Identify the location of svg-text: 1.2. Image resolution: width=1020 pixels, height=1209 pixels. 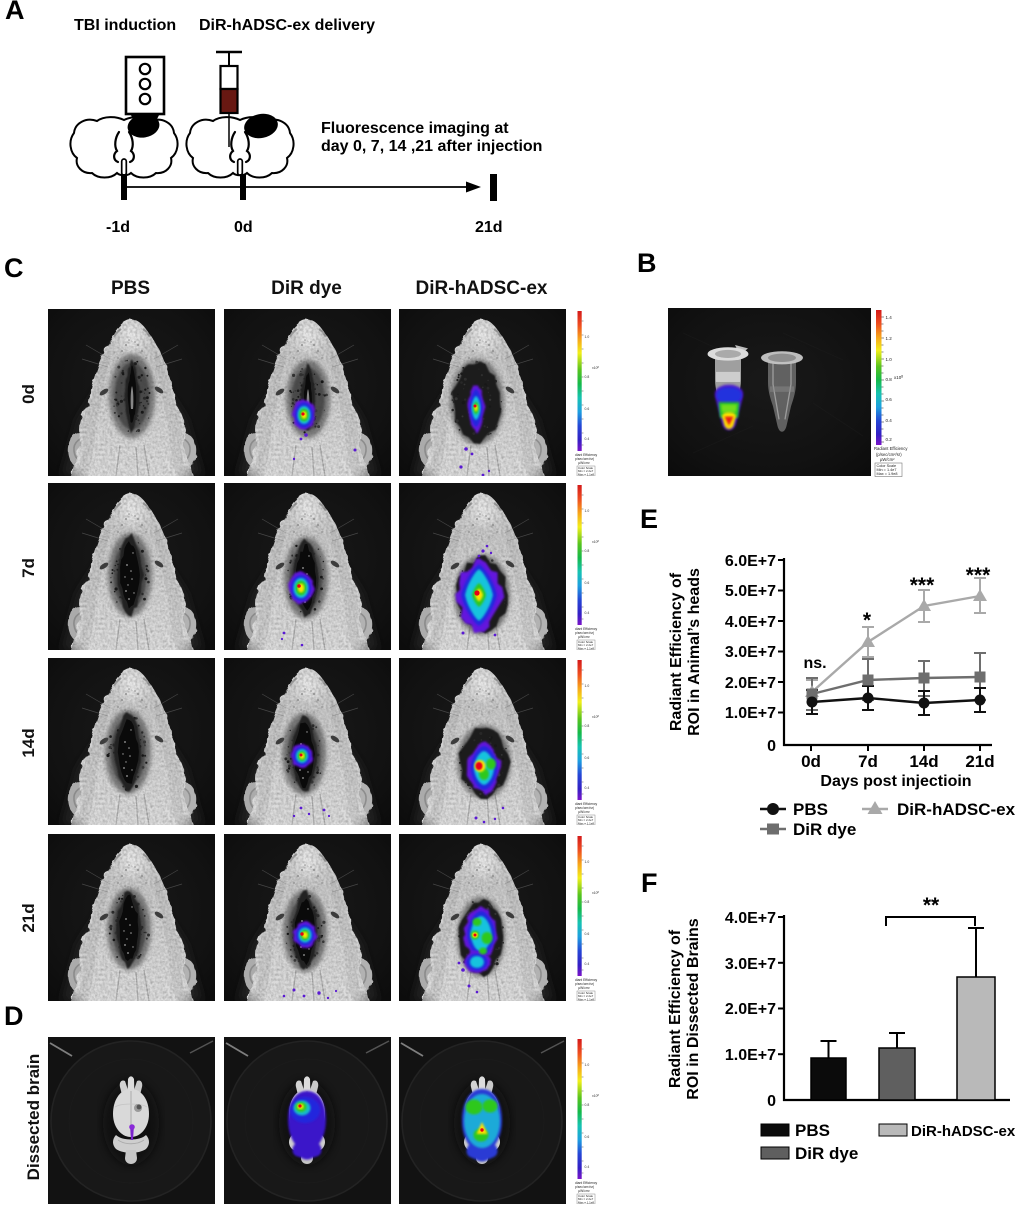
(889, 338).